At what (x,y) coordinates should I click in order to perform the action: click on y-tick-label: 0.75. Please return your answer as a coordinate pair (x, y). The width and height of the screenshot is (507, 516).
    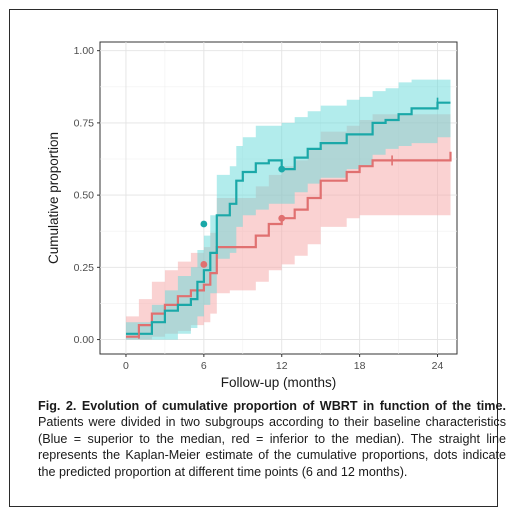
    Looking at the image, I should click on (84, 123).